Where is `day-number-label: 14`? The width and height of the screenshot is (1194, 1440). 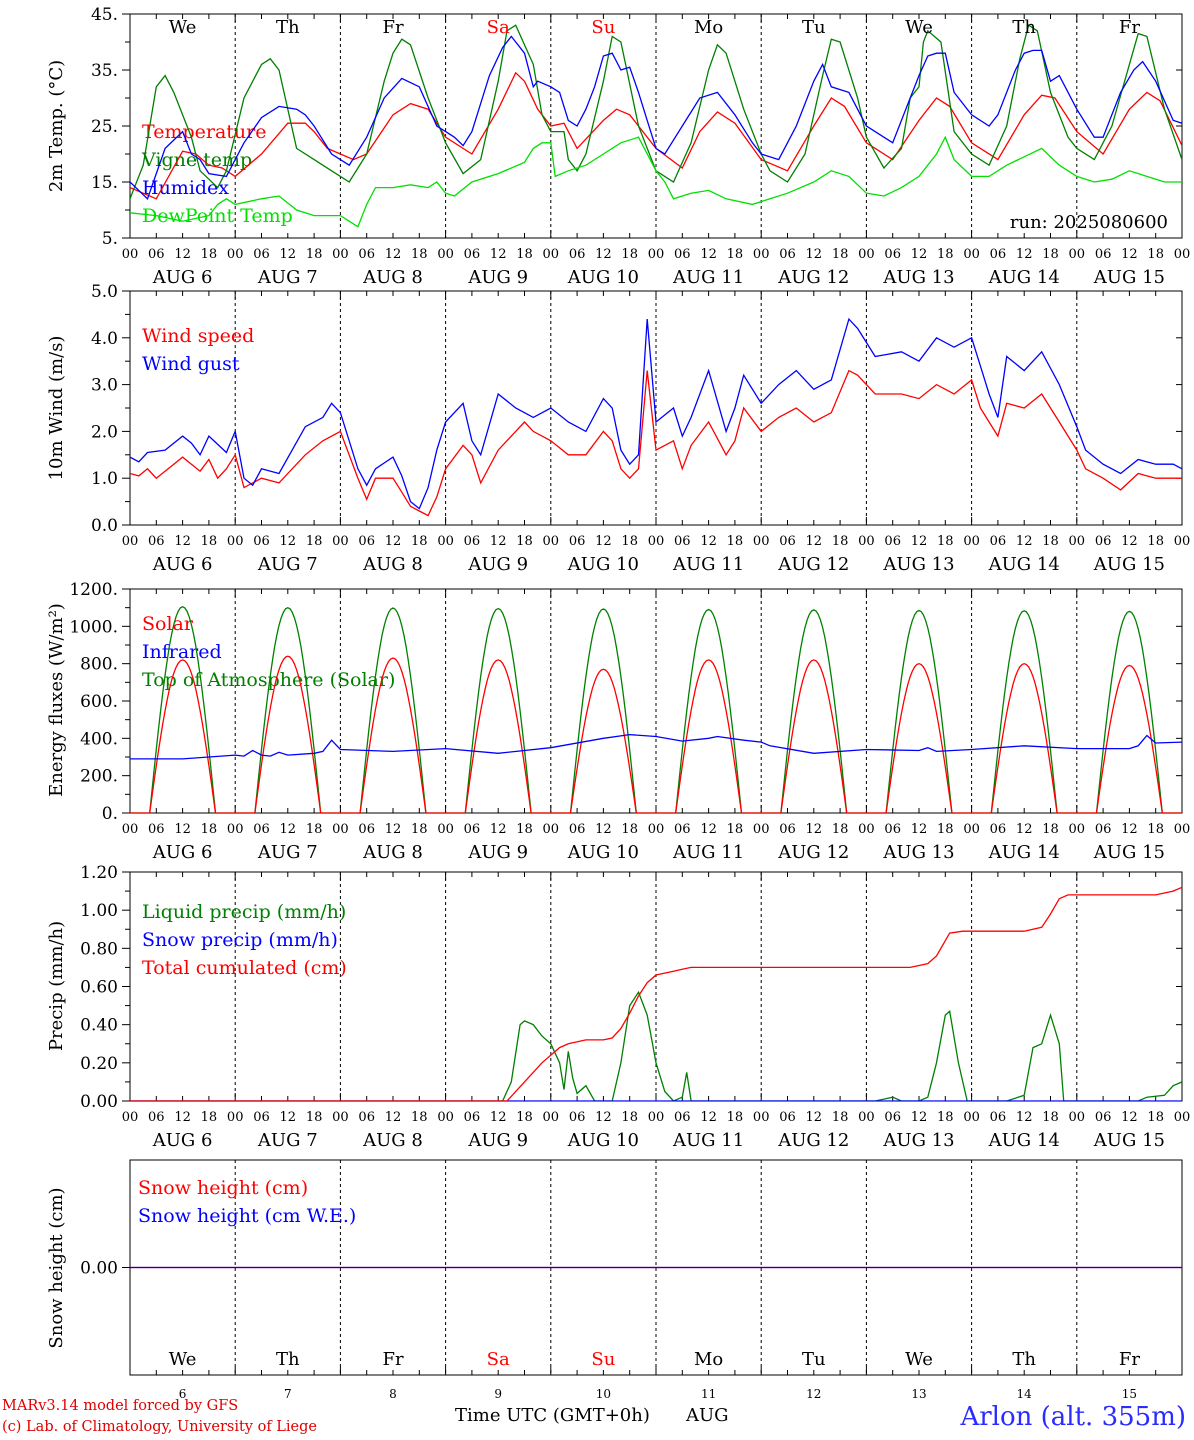 day-number-label: 14 is located at coordinates (1025, 1394).